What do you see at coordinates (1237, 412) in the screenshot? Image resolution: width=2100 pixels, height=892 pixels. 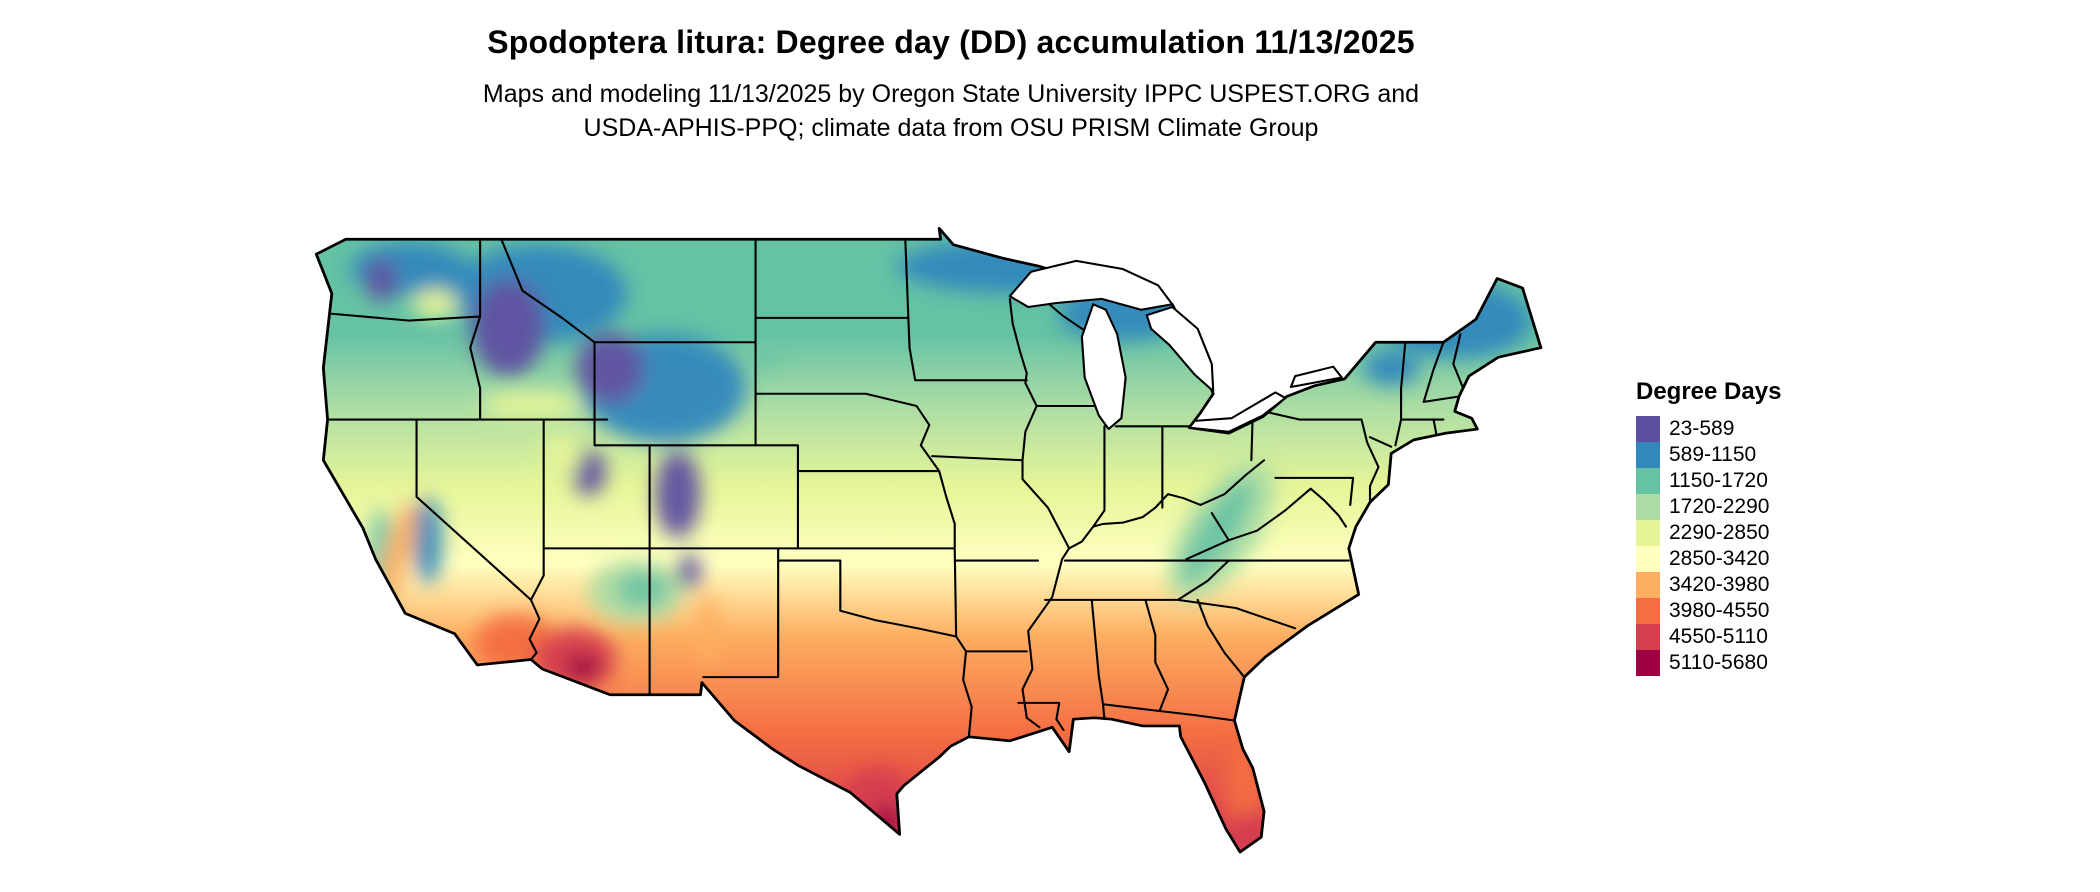 I see `lake-erie` at bounding box center [1237, 412].